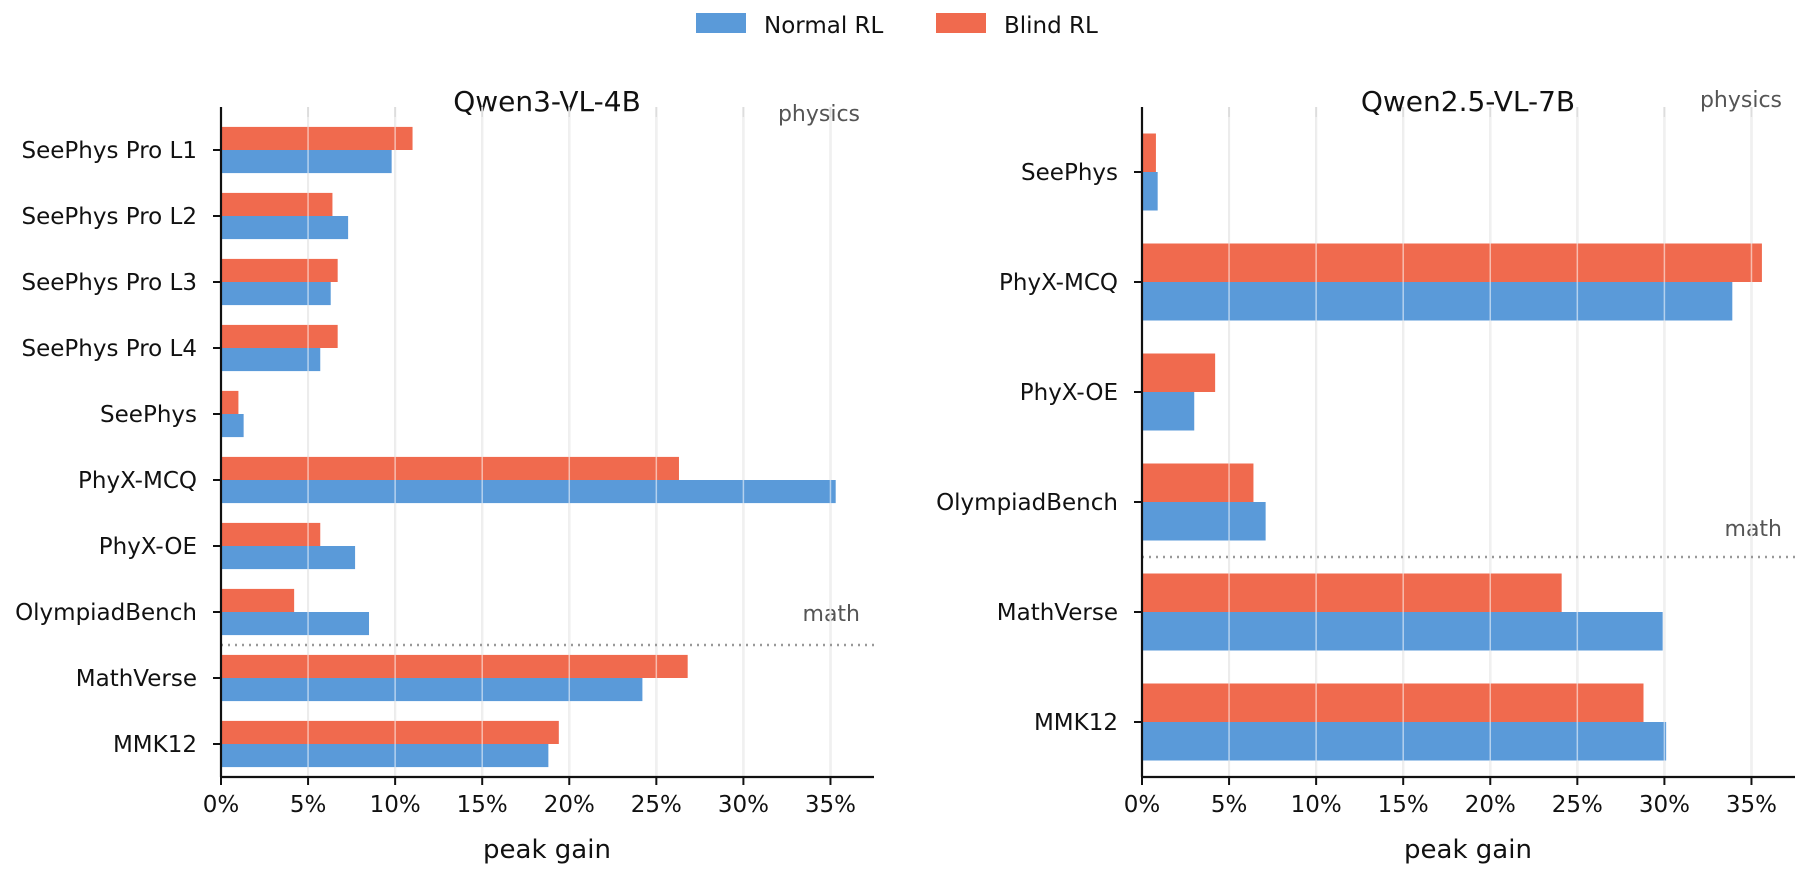 This screenshot has height=873, width=1800. I want to click on legend: Normal RL Blind RL, so click(897, 26).